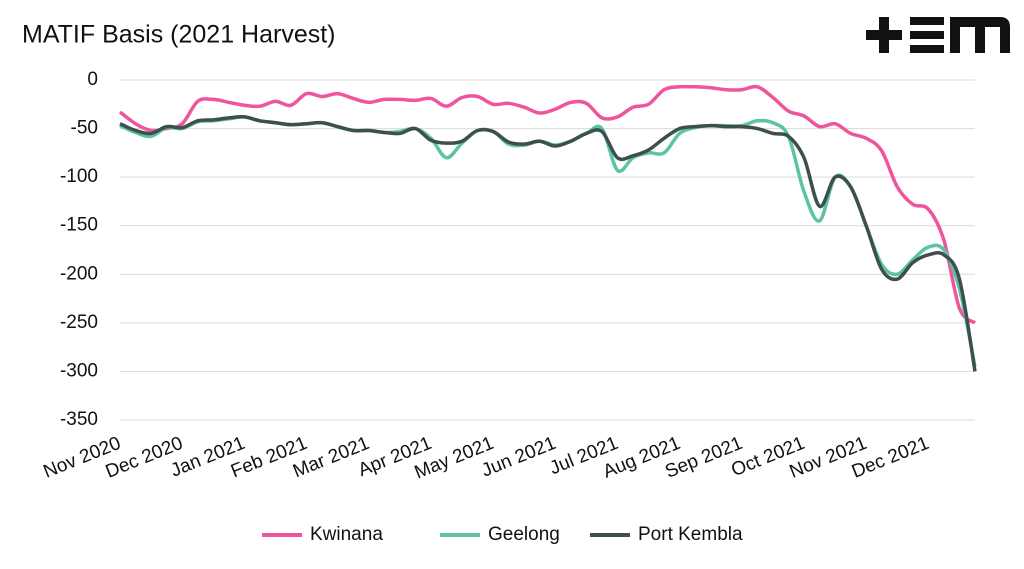  What do you see at coordinates (84, 128) in the screenshot?
I see `y-tick-label: -50` at bounding box center [84, 128].